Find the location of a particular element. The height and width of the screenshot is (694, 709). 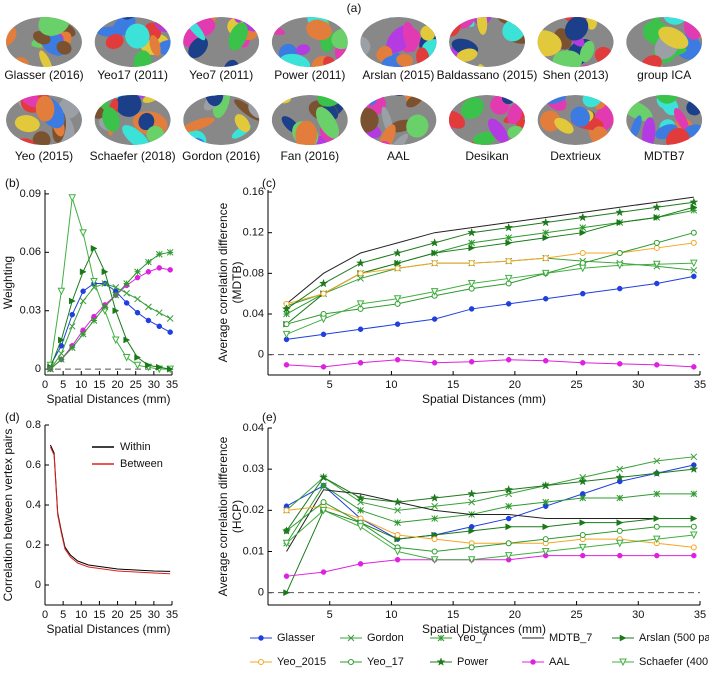

y-tick-label: 0.16 is located at coordinates (253, 192).